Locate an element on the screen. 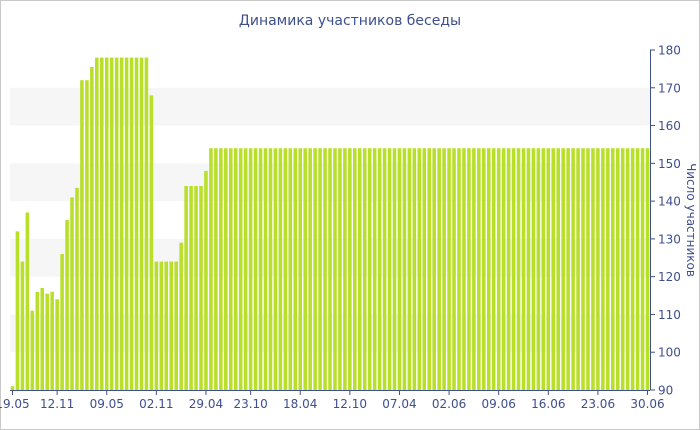 This screenshot has width=700, height=430. chart-title: Динамика участников беседы is located at coordinates (350, 21).